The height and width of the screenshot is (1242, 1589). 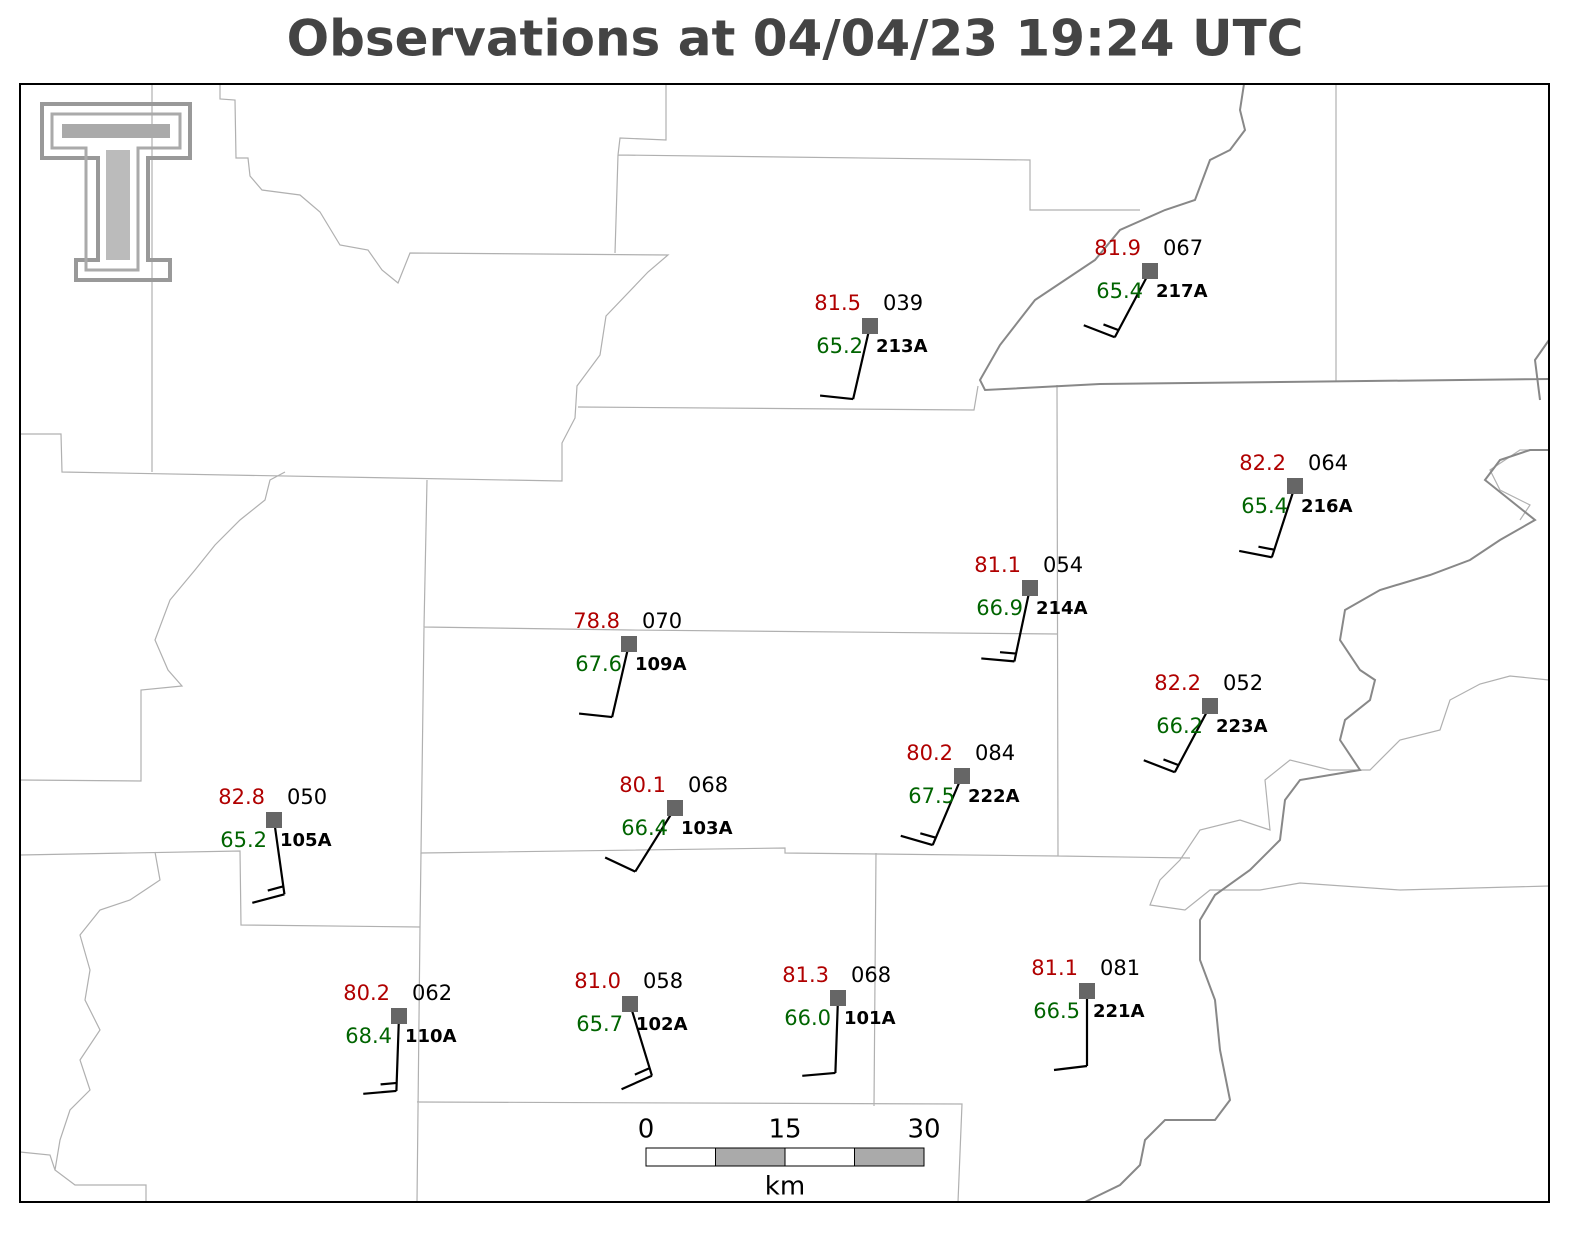 What do you see at coordinates (902, 346) in the screenshot?
I see `station-id: 213A` at bounding box center [902, 346].